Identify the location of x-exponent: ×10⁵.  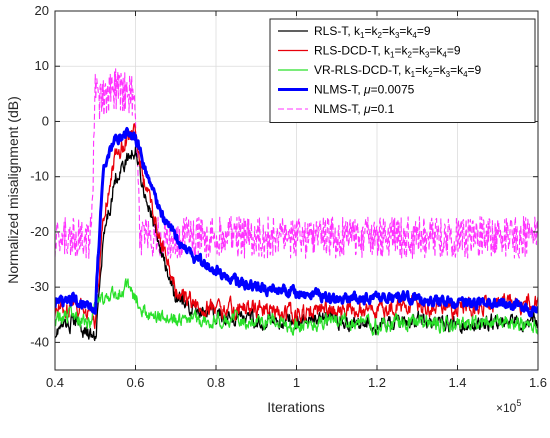
(508, 406).